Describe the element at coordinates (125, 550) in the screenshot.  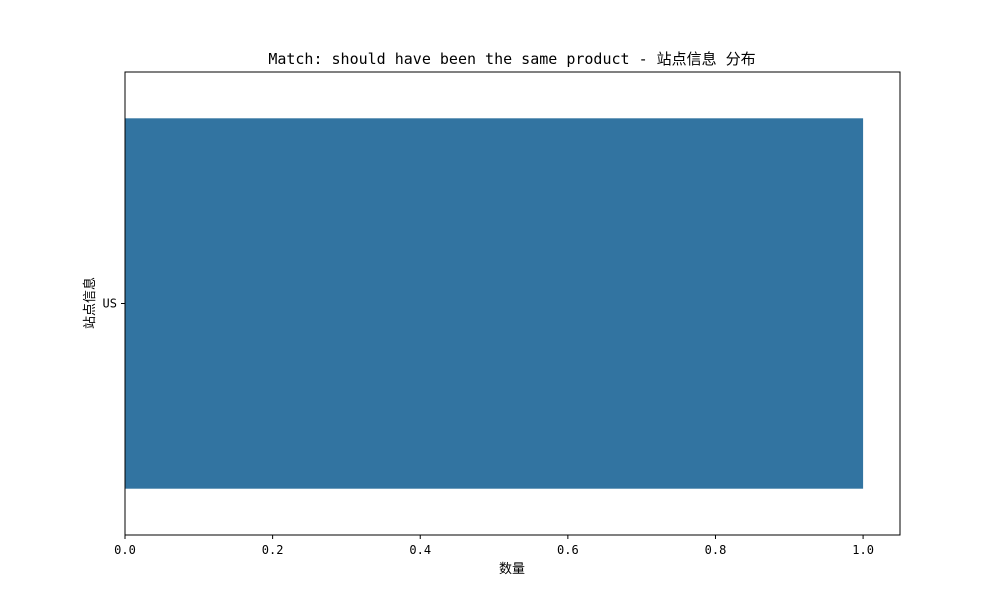
I see `x-tick-label: 0.0` at that location.